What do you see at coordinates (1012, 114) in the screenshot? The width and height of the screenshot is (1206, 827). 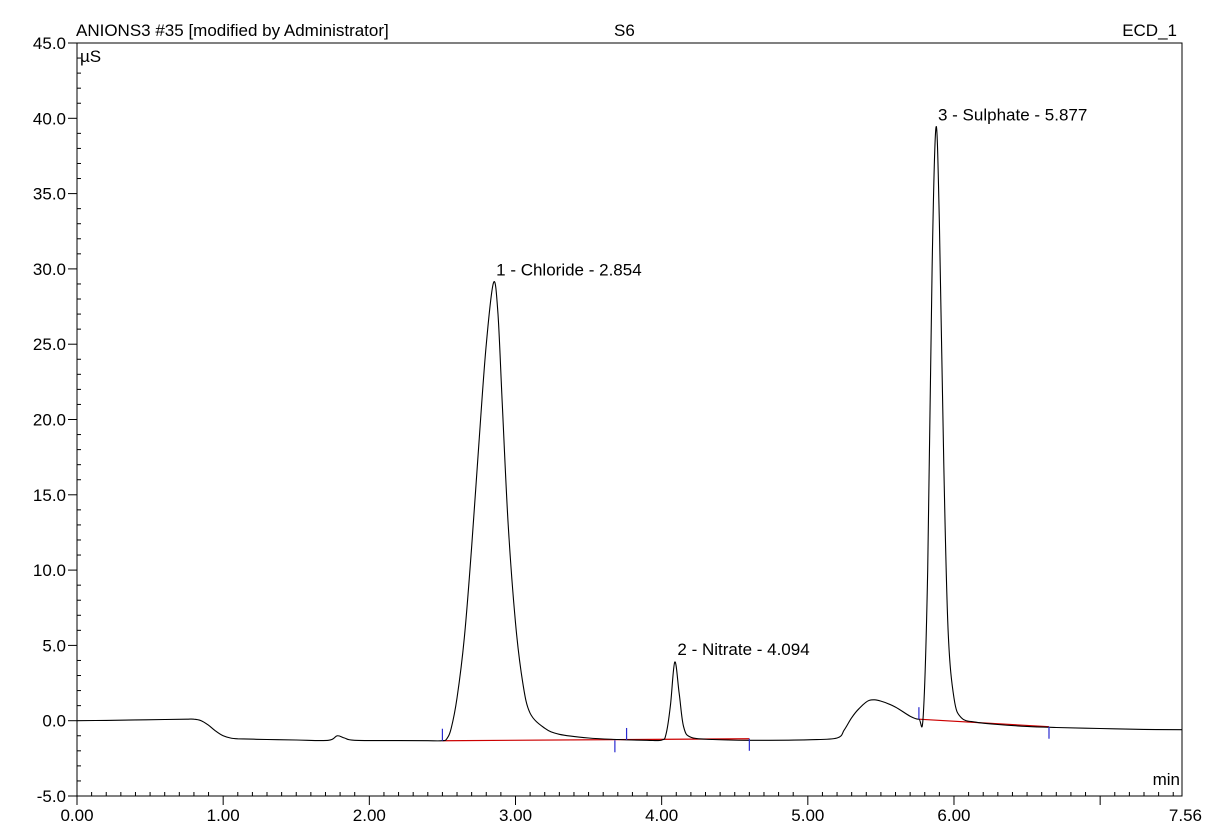 I see `peak-label: 3 - Sulphate - 5.877` at bounding box center [1012, 114].